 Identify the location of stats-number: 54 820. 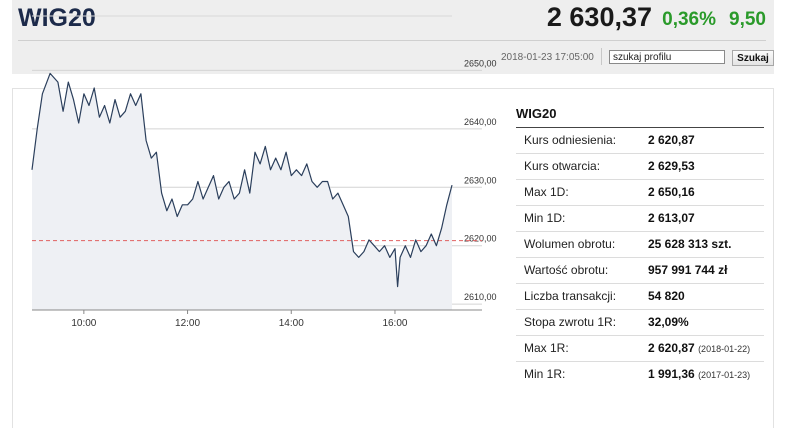
(666, 296).